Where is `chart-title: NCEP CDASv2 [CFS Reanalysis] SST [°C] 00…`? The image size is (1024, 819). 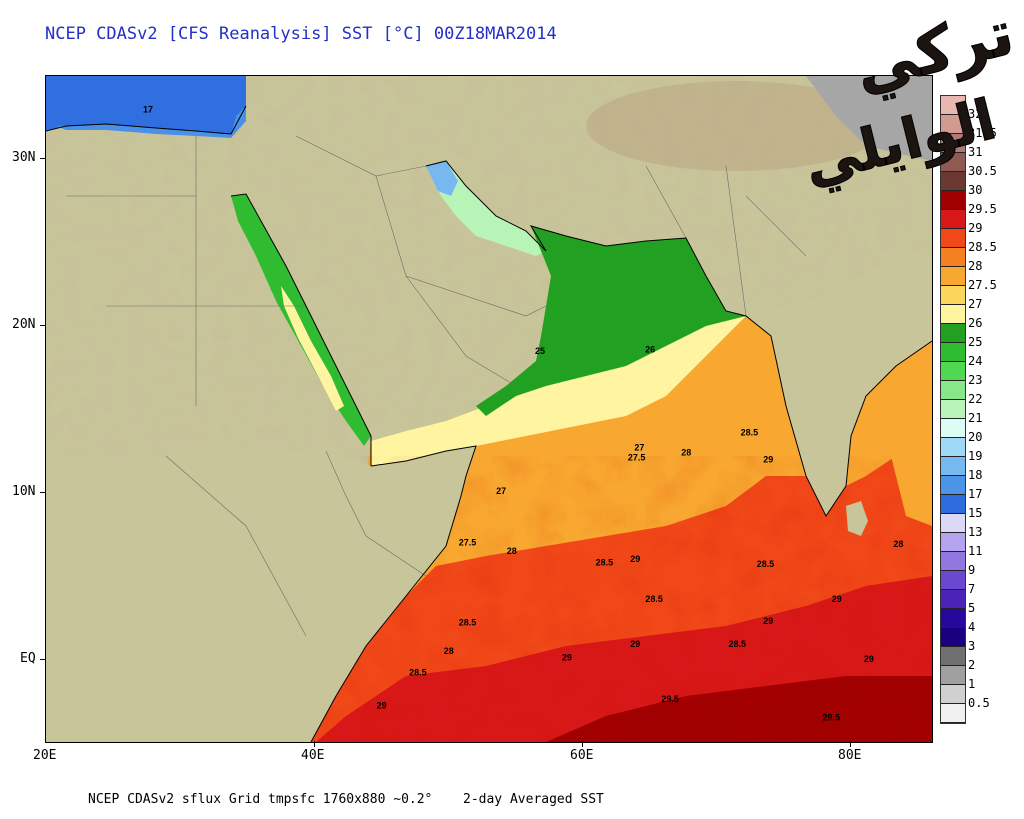
chart-title: NCEP CDASv2 [CFS Reanalysis] SST [°C] 00… is located at coordinates (301, 34).